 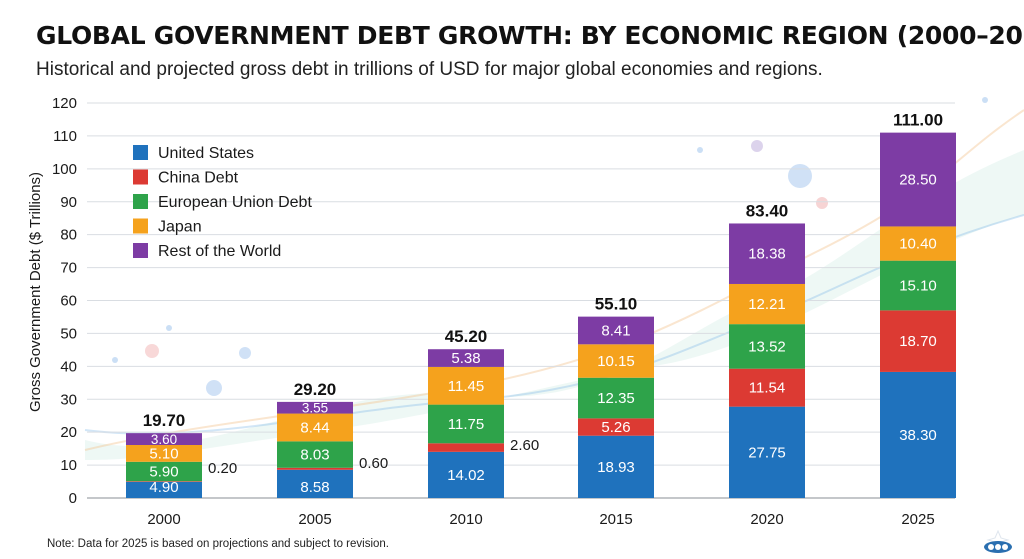 I want to click on bar-value-label: 4.90, so click(x=163, y=487).